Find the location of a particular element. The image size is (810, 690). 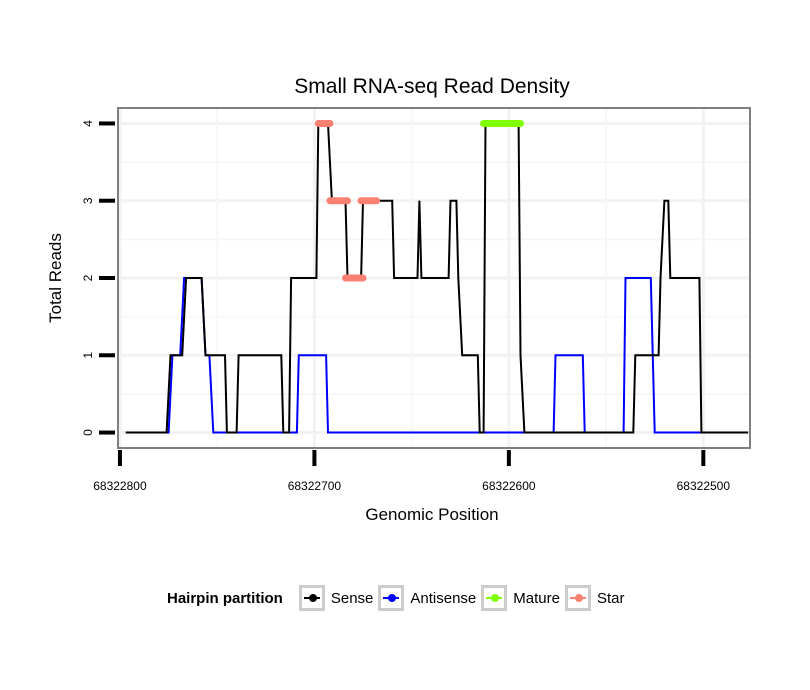

legend-key-sense is located at coordinates (311, 598).